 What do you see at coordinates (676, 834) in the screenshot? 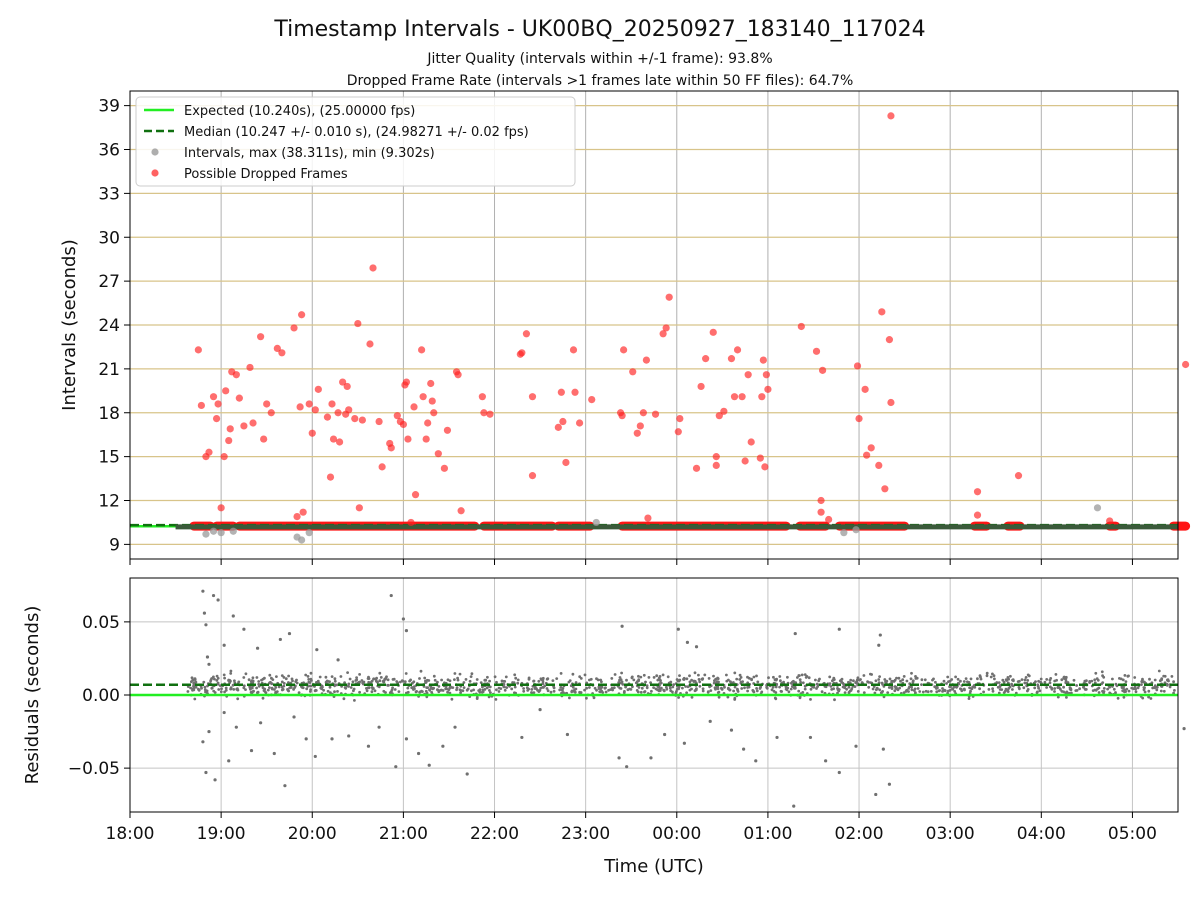
I see `x-tick-label: 00:00` at bounding box center [676, 834].